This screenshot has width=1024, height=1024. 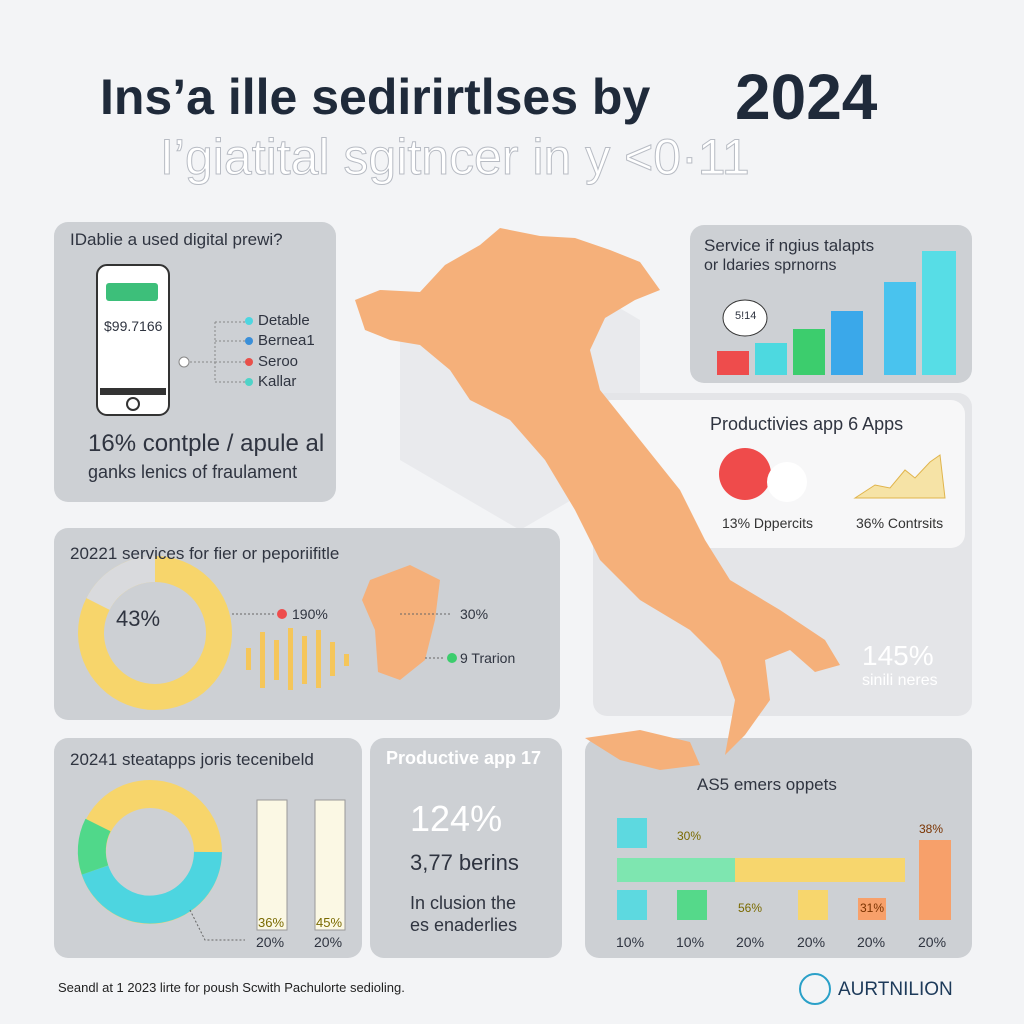 I want to click on area-sparkline, so click(x=899, y=476).